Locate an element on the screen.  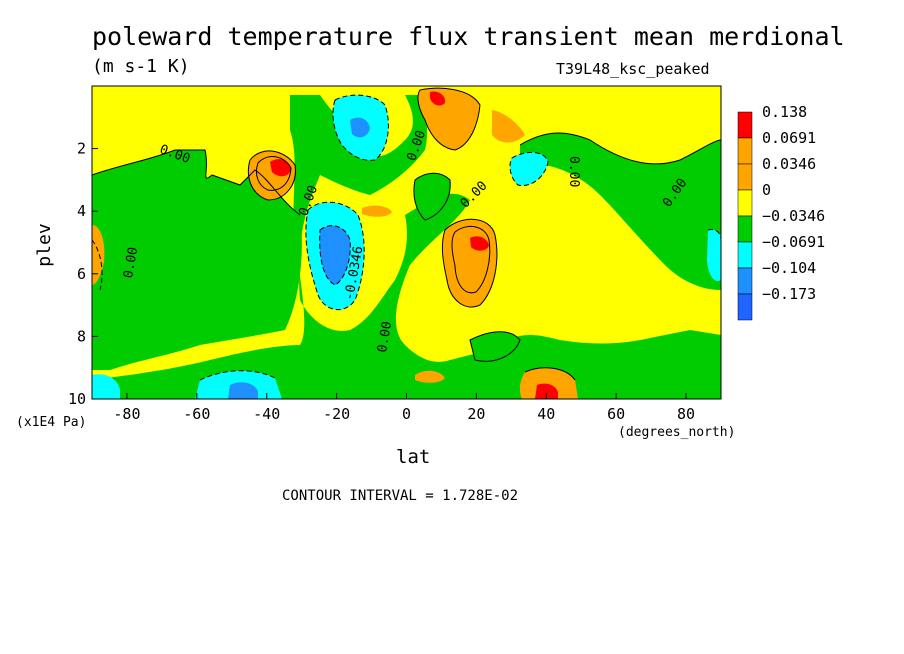
legend-label: −0.173 is located at coordinates (789, 294).